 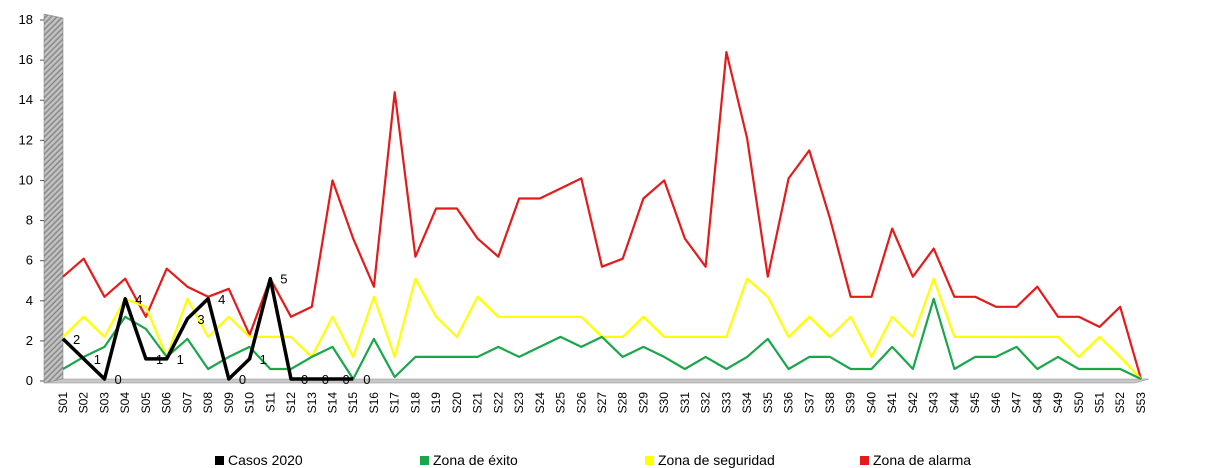 I want to click on x-tick-label: S18, so click(x=415, y=403).